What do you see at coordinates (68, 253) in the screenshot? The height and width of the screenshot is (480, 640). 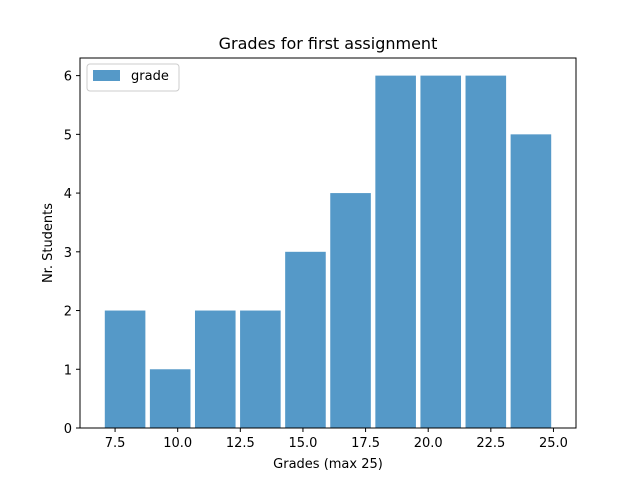 I see `y-tick-label: 3` at bounding box center [68, 253].